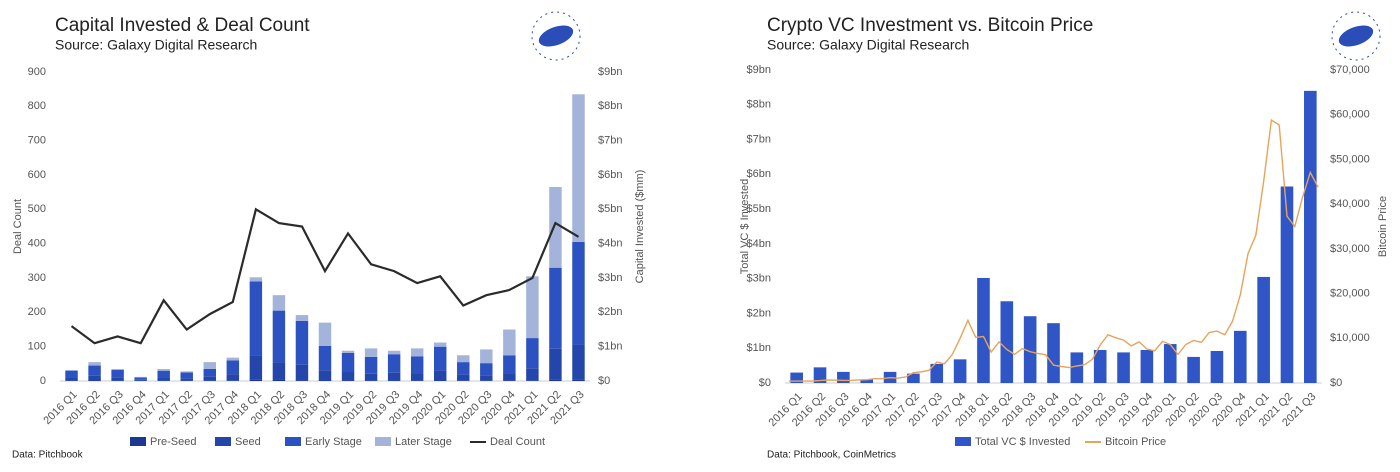 This screenshot has width=1400, height=472. What do you see at coordinates (333, 442) in the screenshot?
I see `legend-label: Early Stage` at bounding box center [333, 442].